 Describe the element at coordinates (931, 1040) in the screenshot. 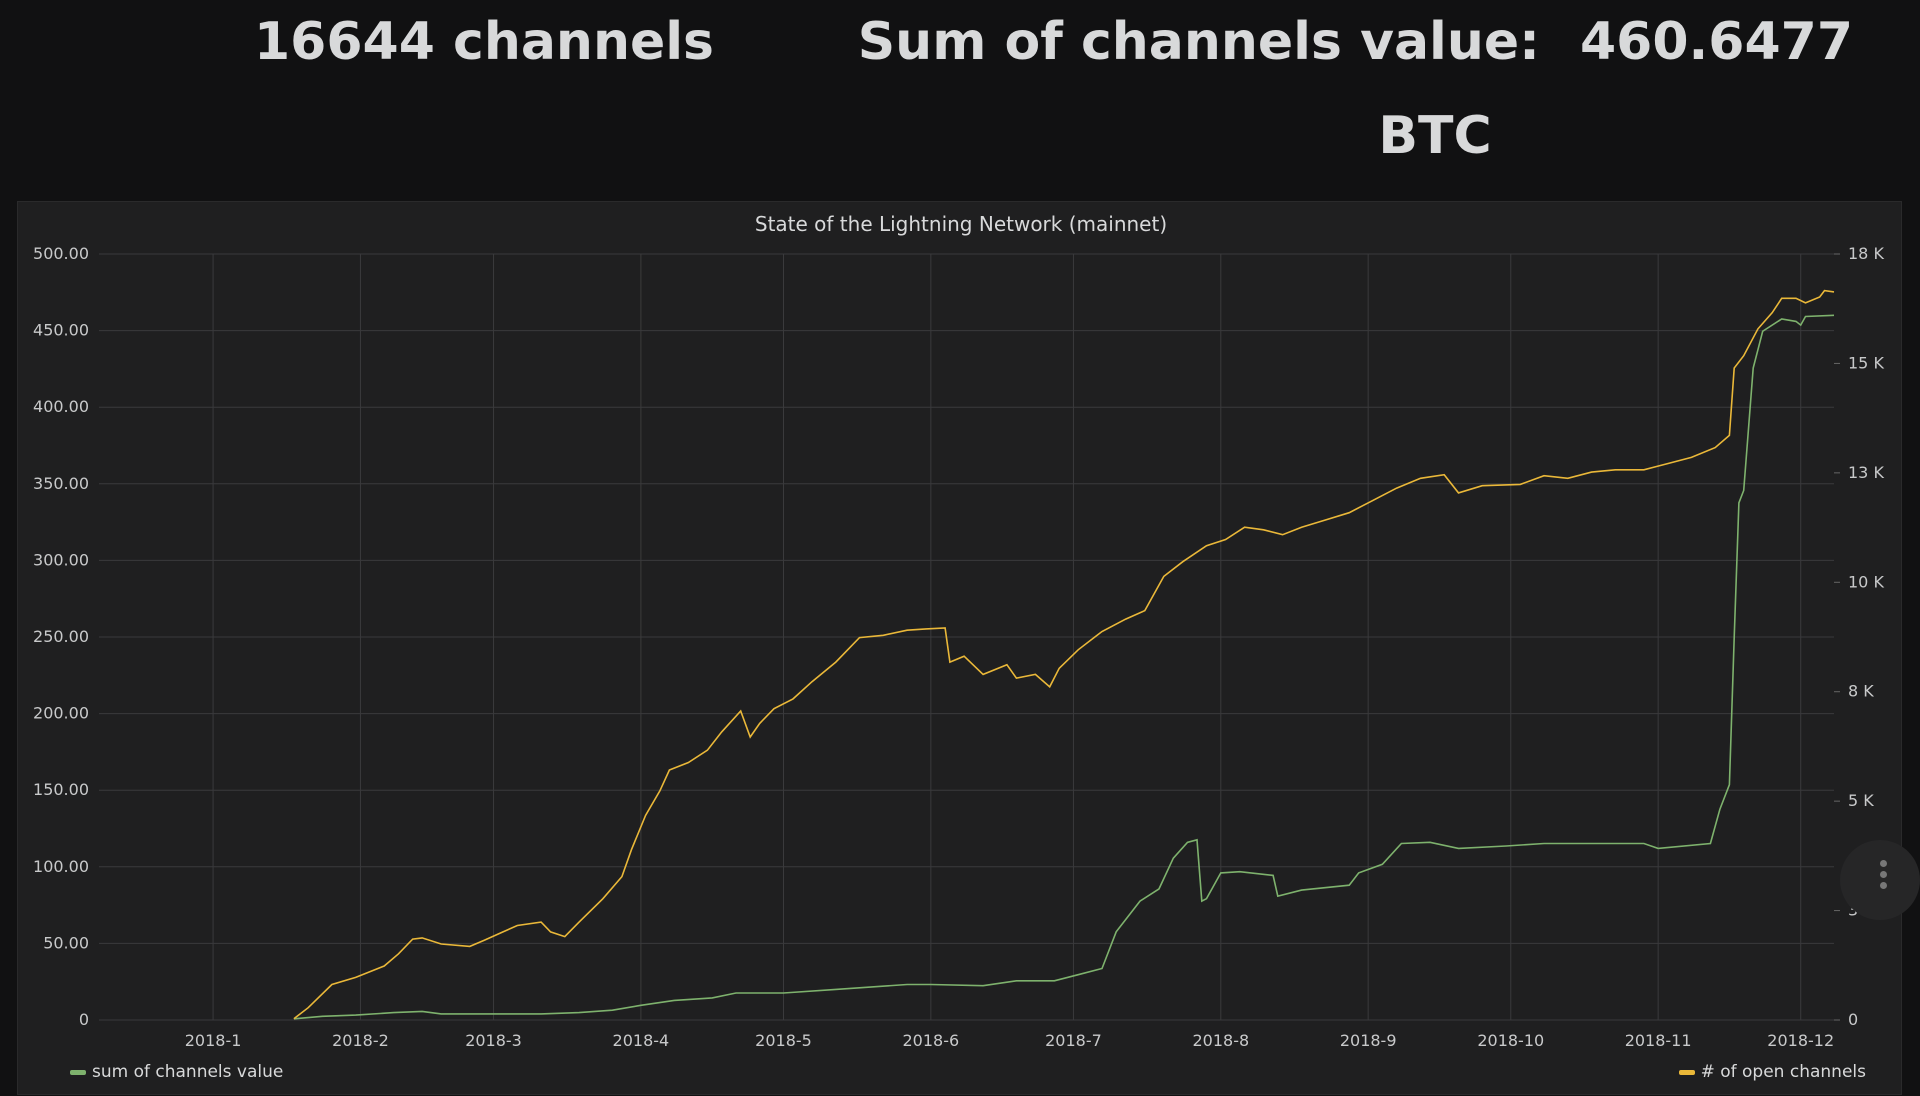

I see `x-tick-label: 2018-6` at that location.